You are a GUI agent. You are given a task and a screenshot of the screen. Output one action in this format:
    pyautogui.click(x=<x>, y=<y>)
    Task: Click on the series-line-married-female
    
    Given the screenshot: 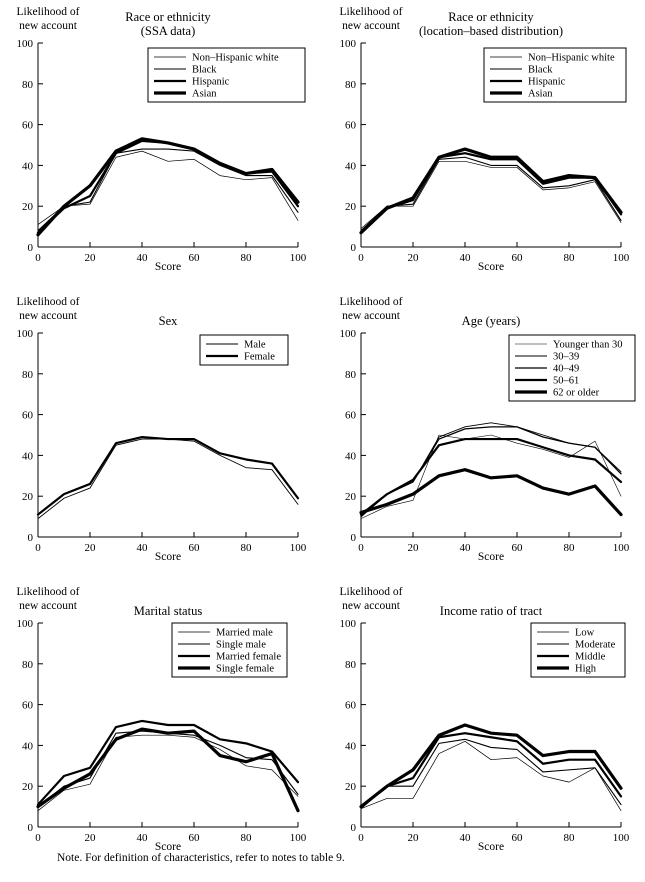 What is the action you would take?
    pyautogui.click(x=168, y=762)
    